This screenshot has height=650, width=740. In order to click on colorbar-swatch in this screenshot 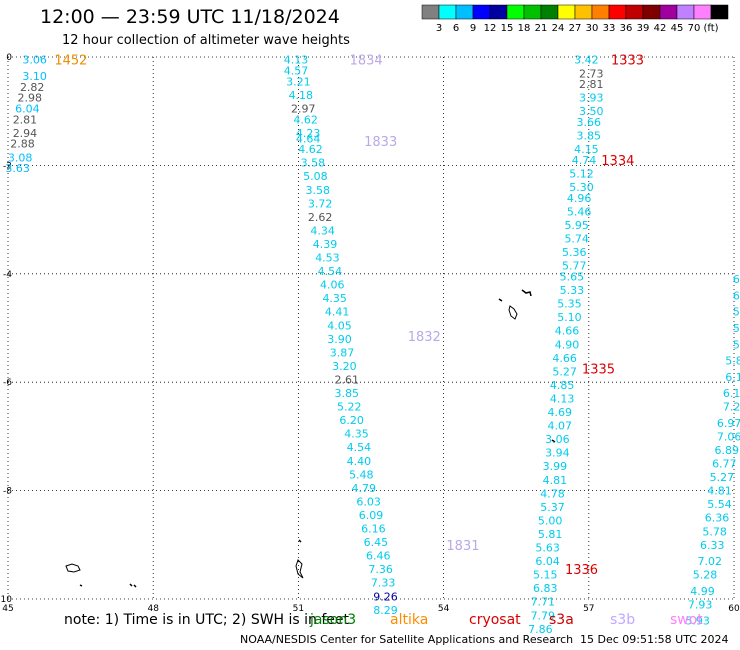, I will do `click(719, 12)`.